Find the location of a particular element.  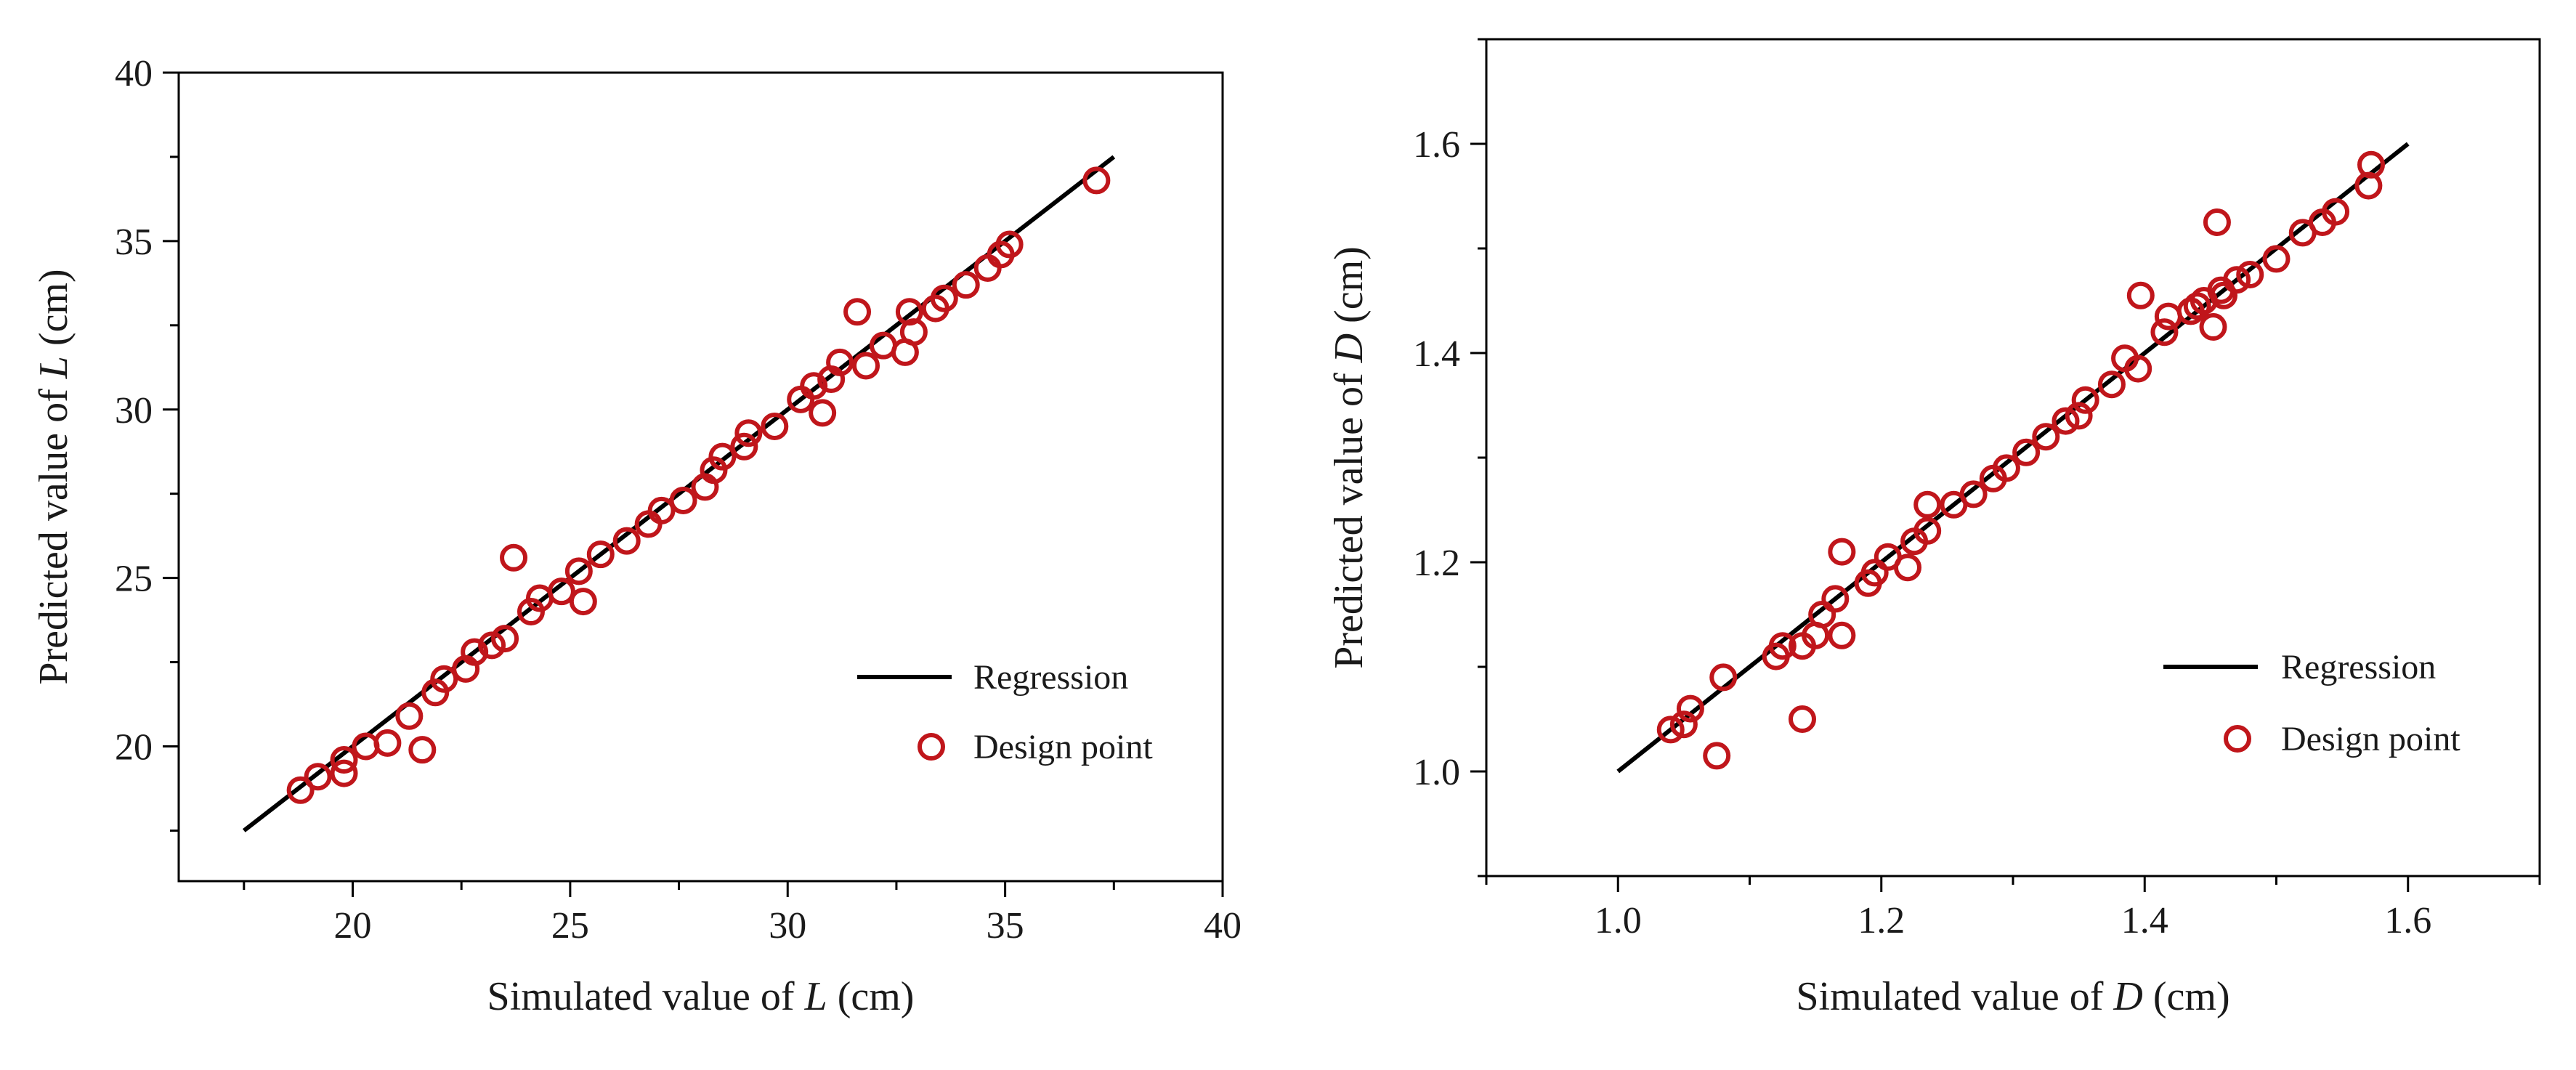

x-axis-title: Simulated value of D (cm) is located at coordinates (2012, 996).